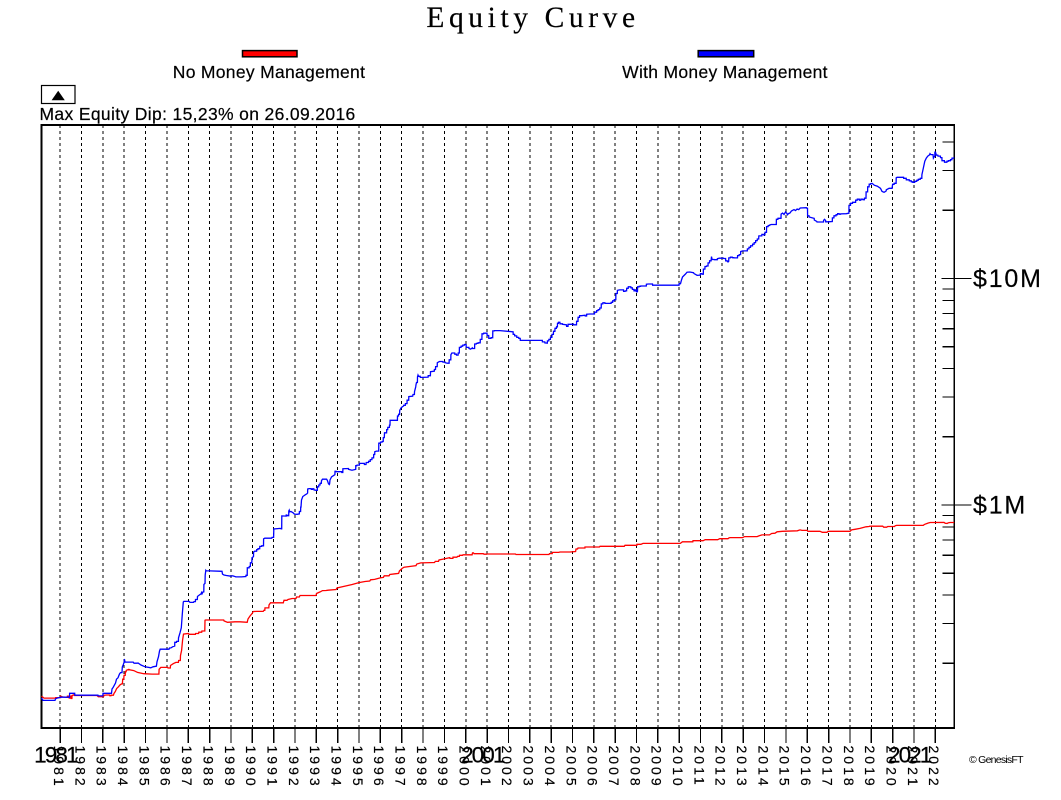 Image resolution: width=1061 pixels, height=800 pixels. What do you see at coordinates (849, 767) in the screenshot?
I see `svg-text: 2018` at bounding box center [849, 767].